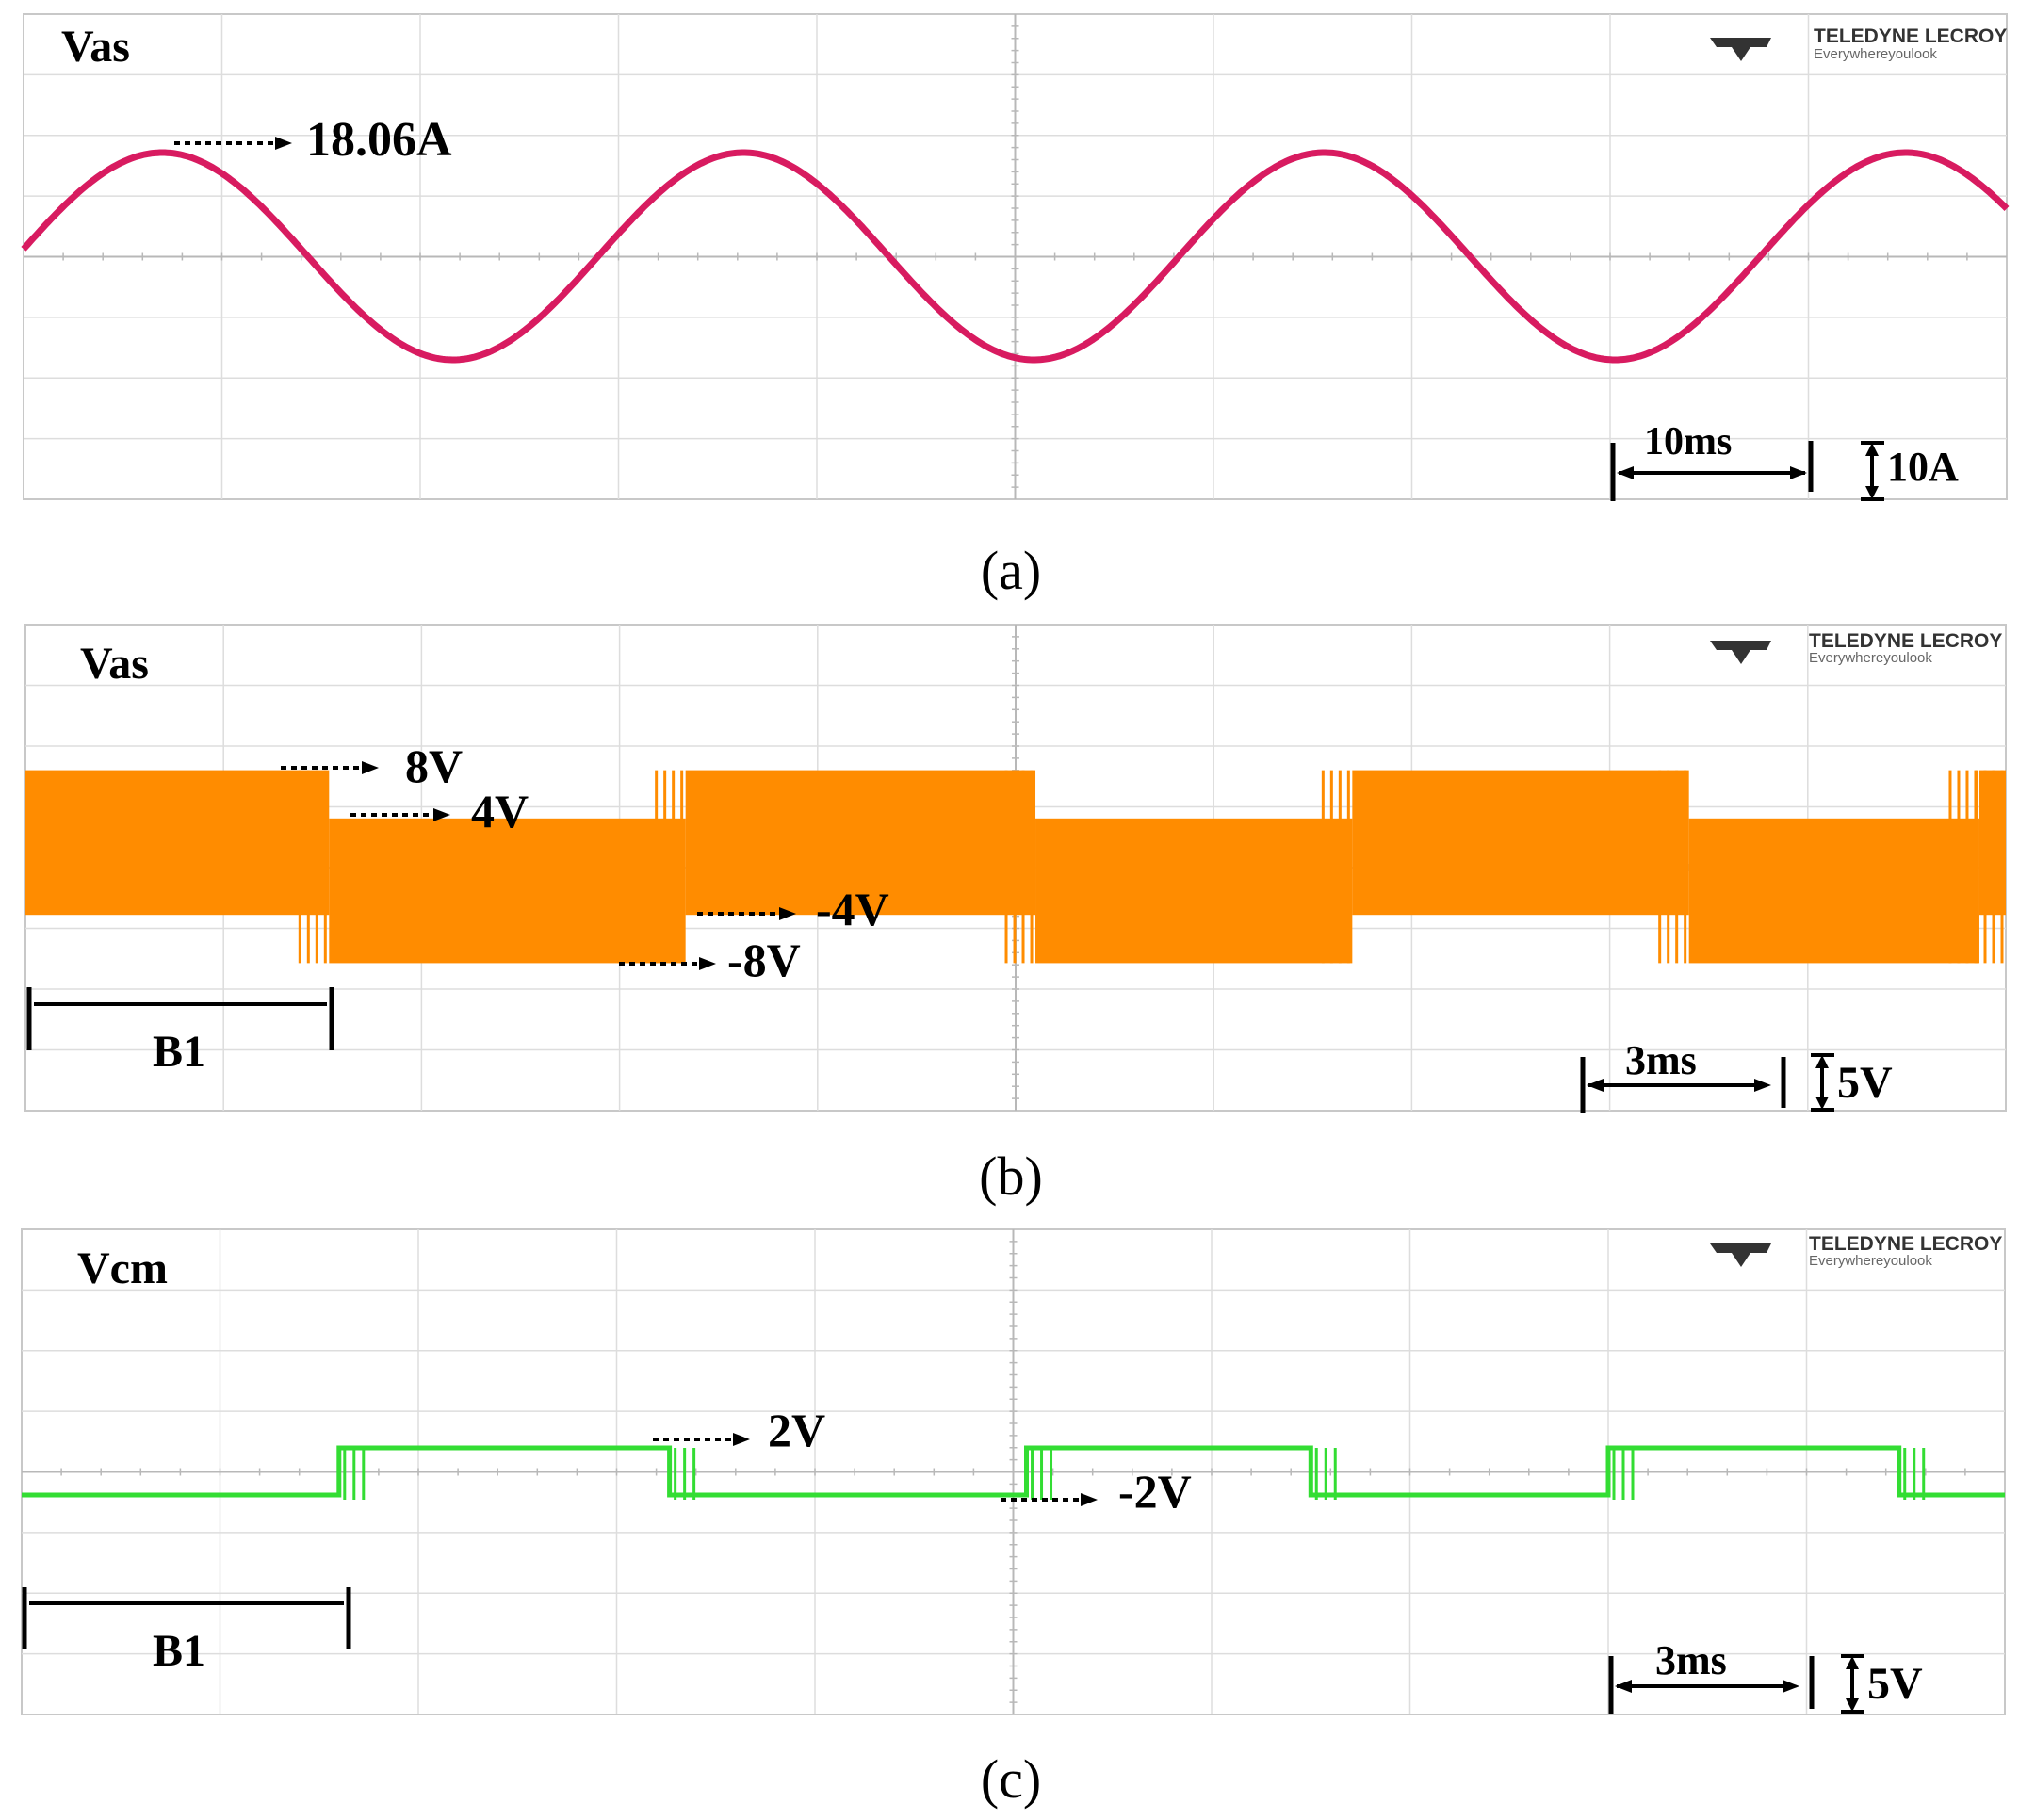 The image size is (2019, 1820). I want to click on level-label-8v: 8V, so click(434, 765).